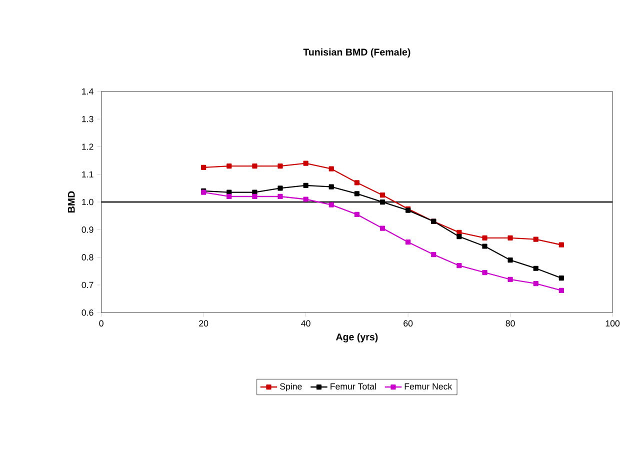 This screenshot has width=643, height=453. I want to click on x-tick-label: 20, so click(203, 323).